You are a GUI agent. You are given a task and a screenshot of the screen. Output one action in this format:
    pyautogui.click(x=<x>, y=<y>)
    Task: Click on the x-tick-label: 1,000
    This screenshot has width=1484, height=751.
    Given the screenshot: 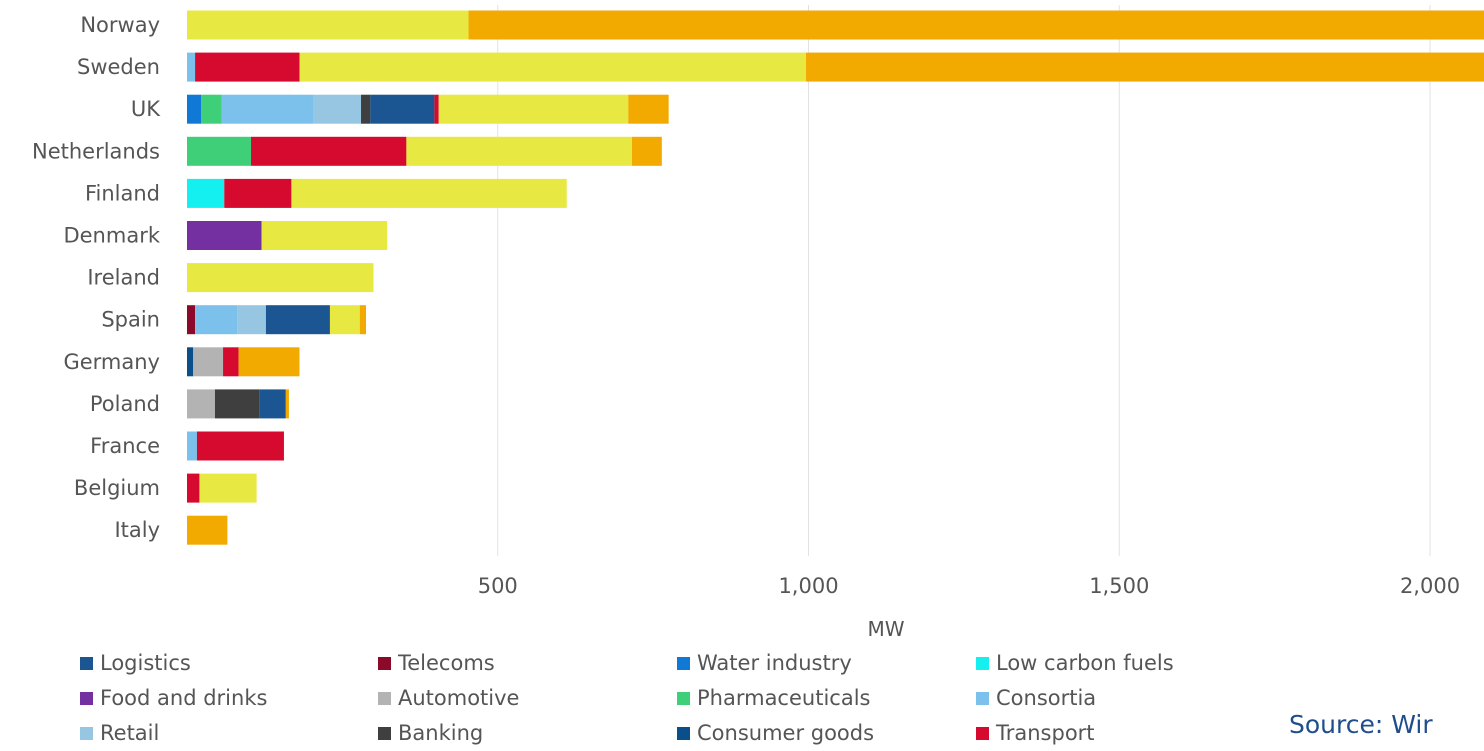 What is the action you would take?
    pyautogui.click(x=808, y=586)
    